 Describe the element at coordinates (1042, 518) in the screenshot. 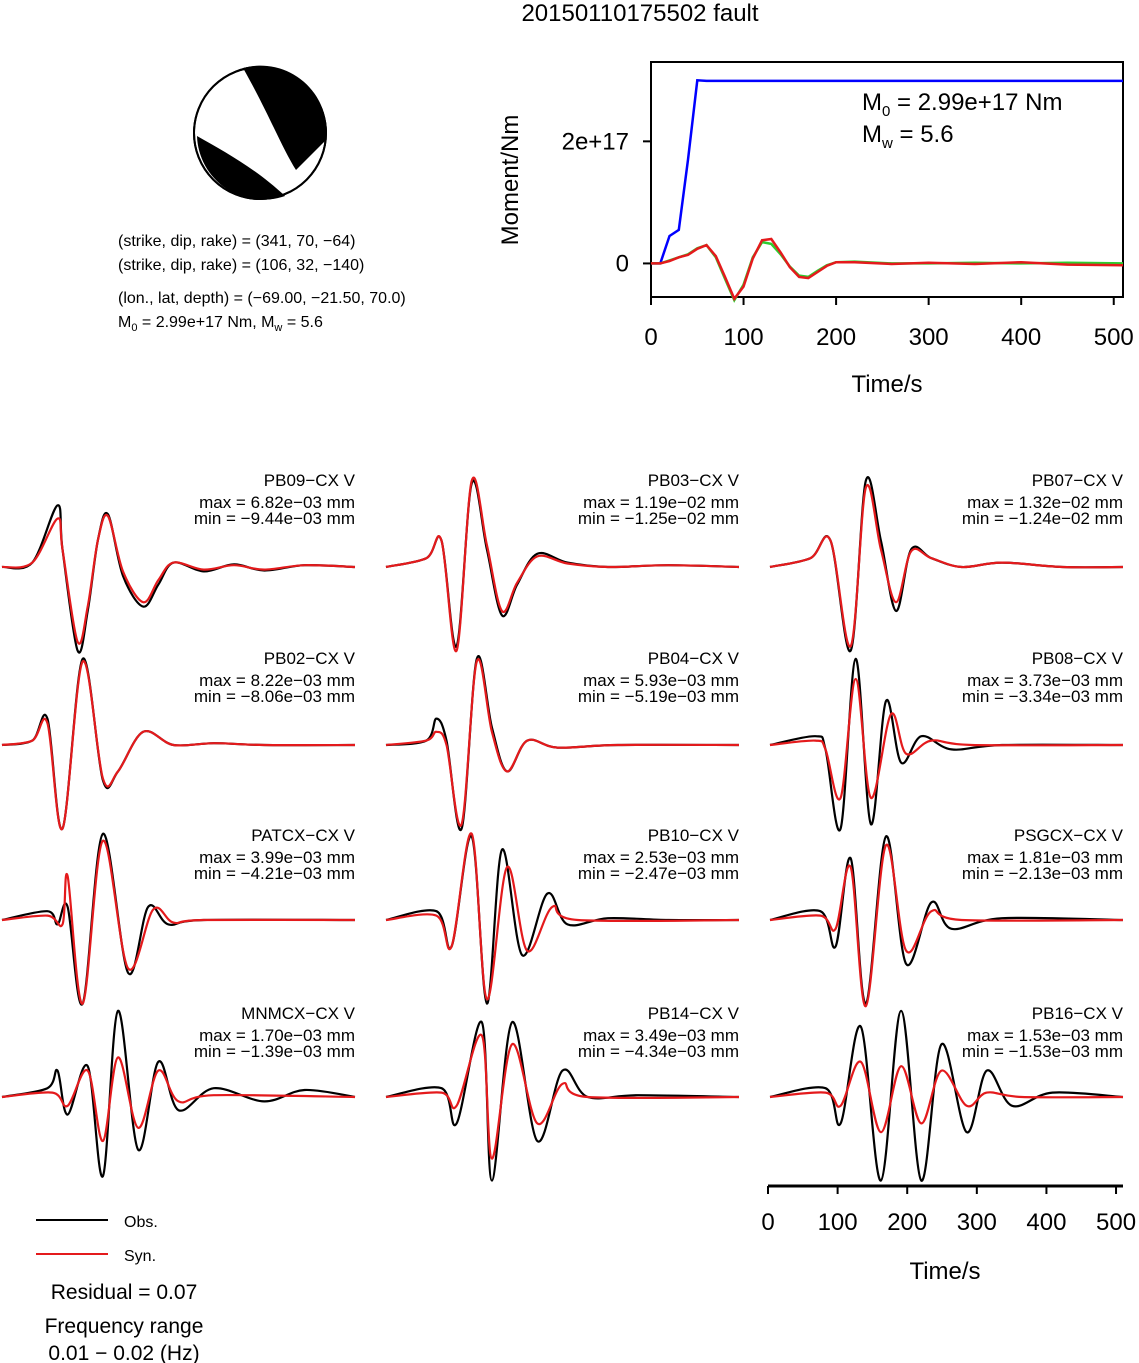

I see `station-min: min = −1.24e−02 mm` at that location.